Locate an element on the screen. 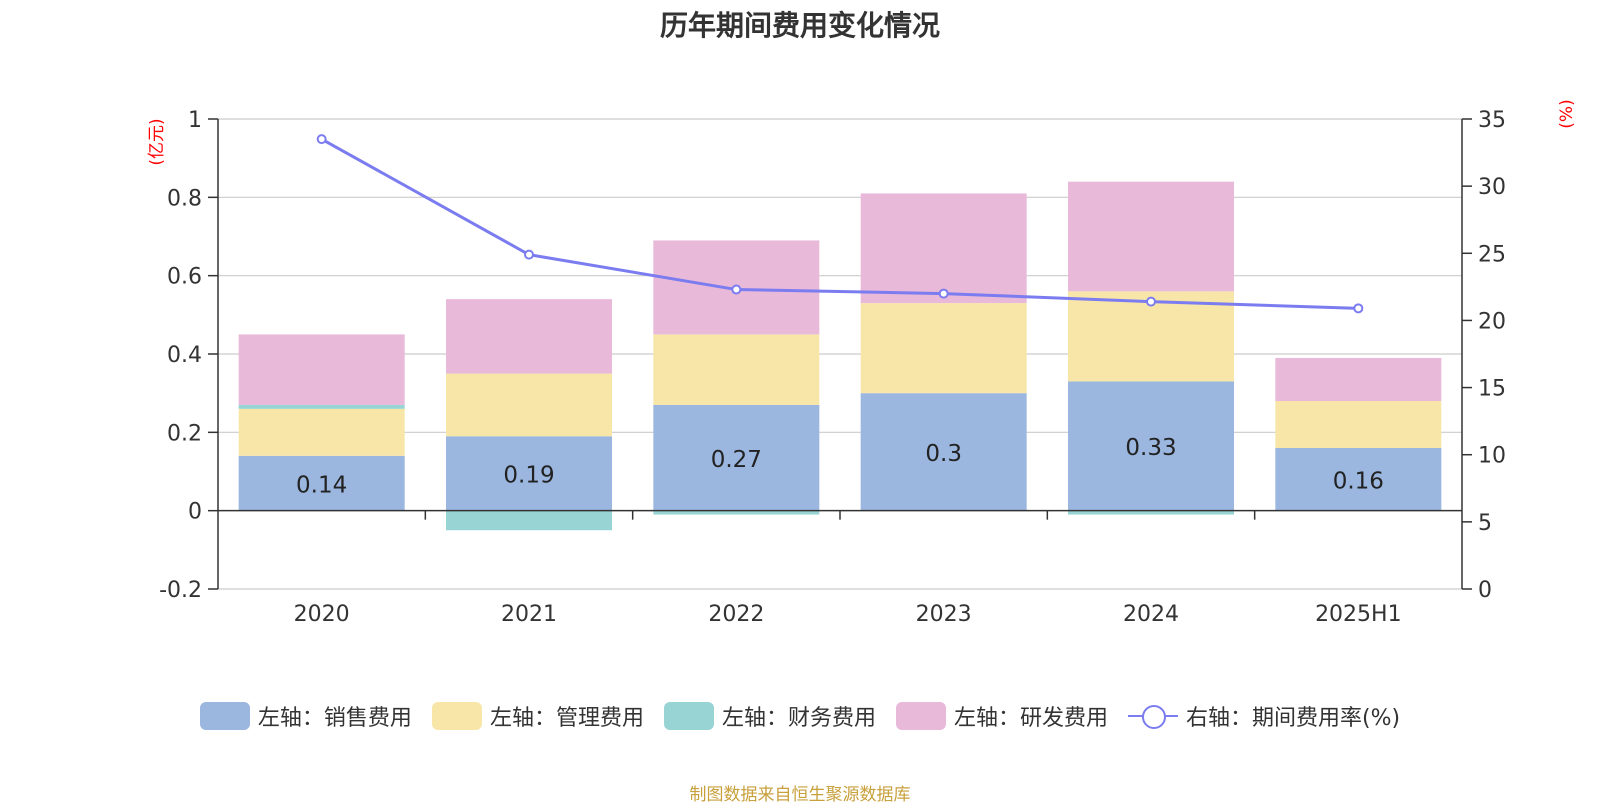 This screenshot has height=805, width=1600. right-axis-tick-label: 10 is located at coordinates (1492, 456).